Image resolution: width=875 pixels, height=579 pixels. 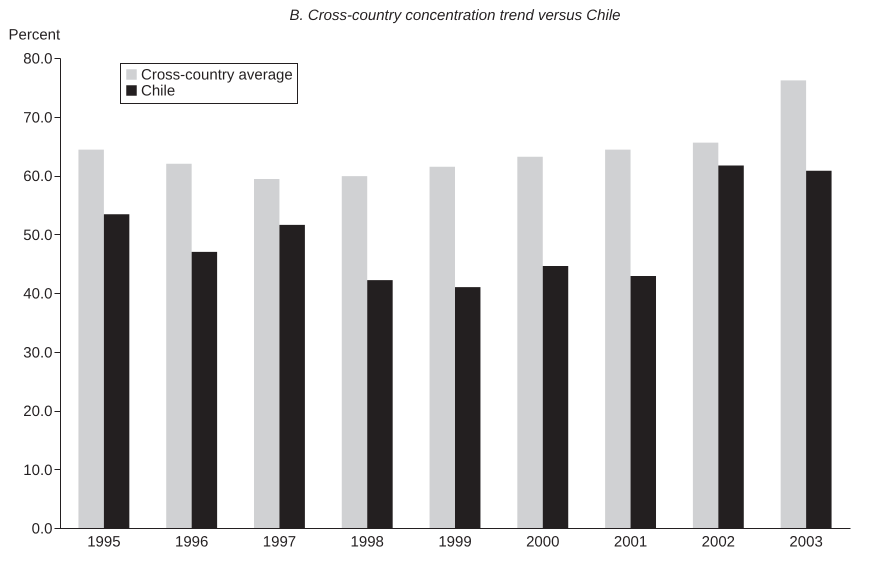 I want to click on x-tick-label: 1995, so click(x=104, y=542).